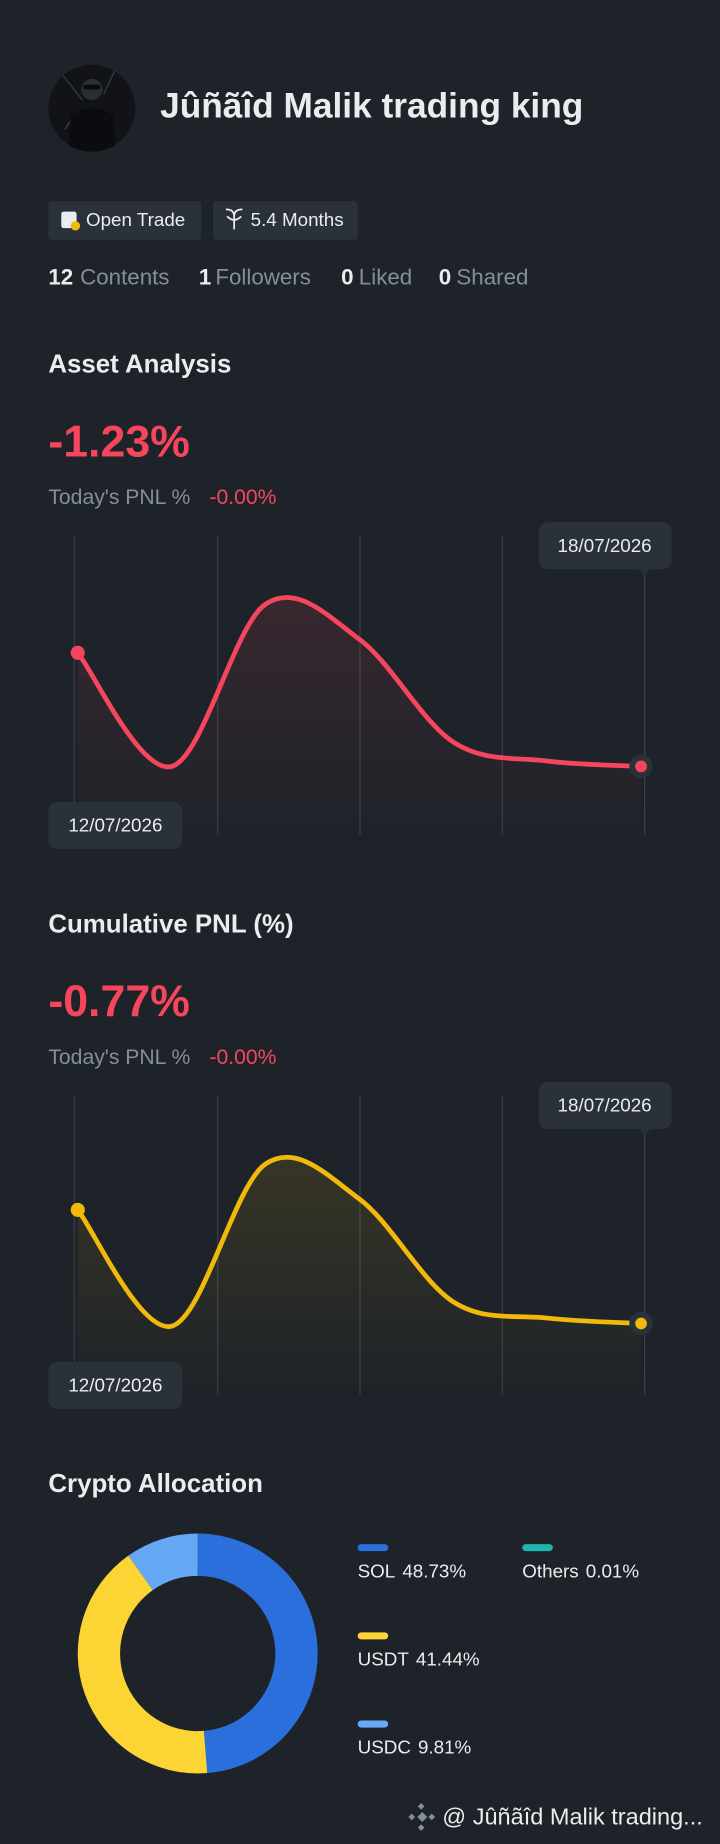  What do you see at coordinates (385, 277) in the screenshot?
I see `stat-label: Liked` at bounding box center [385, 277].